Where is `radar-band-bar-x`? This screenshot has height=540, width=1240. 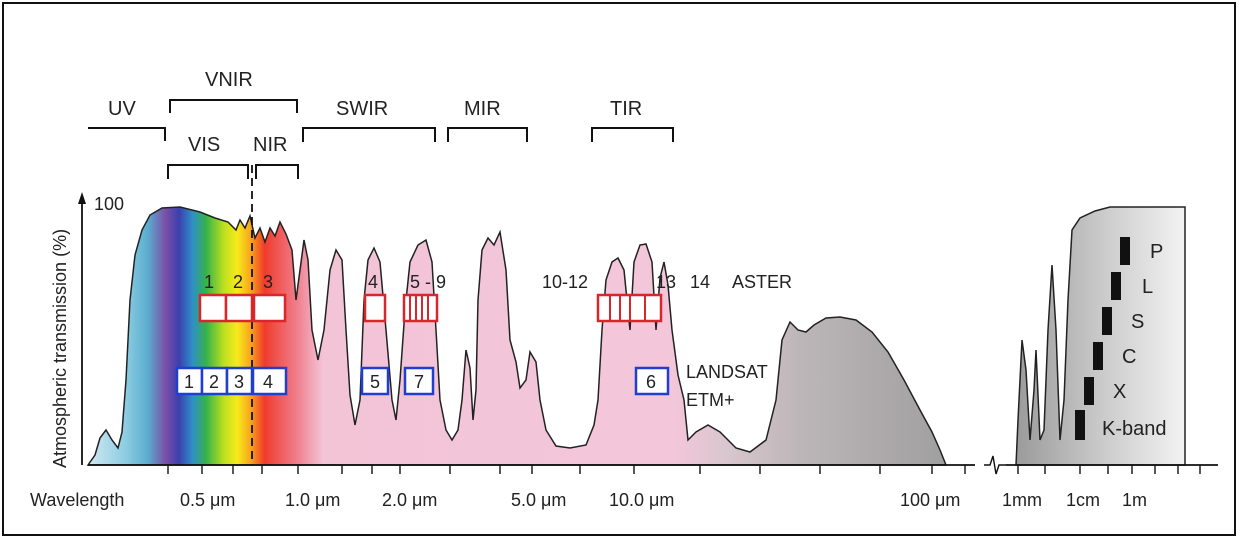
radar-band-bar-x is located at coordinates (1089, 391).